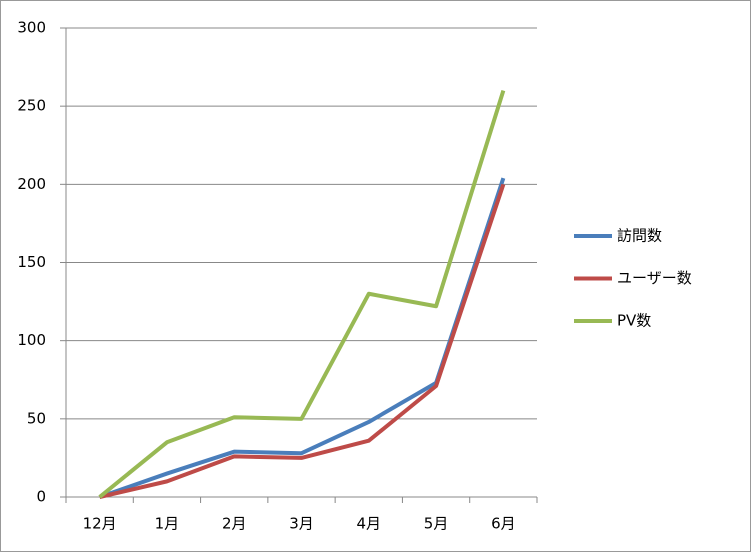  What do you see at coordinates (36, 418) in the screenshot?
I see `y-tick-label: 50` at bounding box center [36, 418].